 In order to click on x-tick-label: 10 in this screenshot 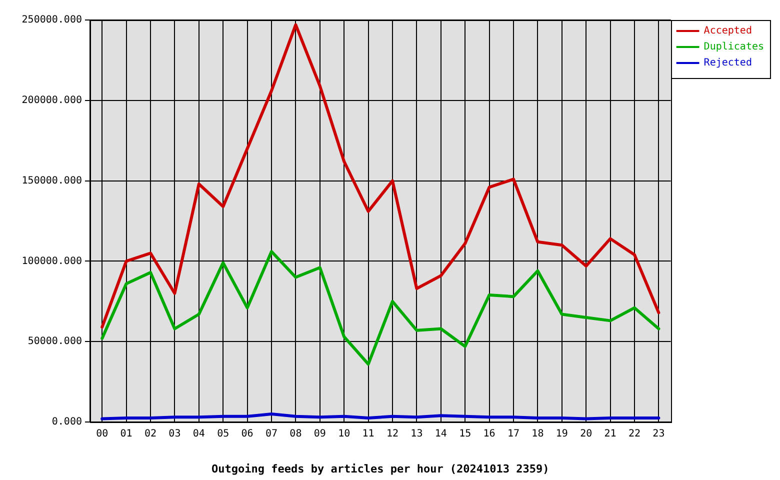, I will do `click(344, 434)`.